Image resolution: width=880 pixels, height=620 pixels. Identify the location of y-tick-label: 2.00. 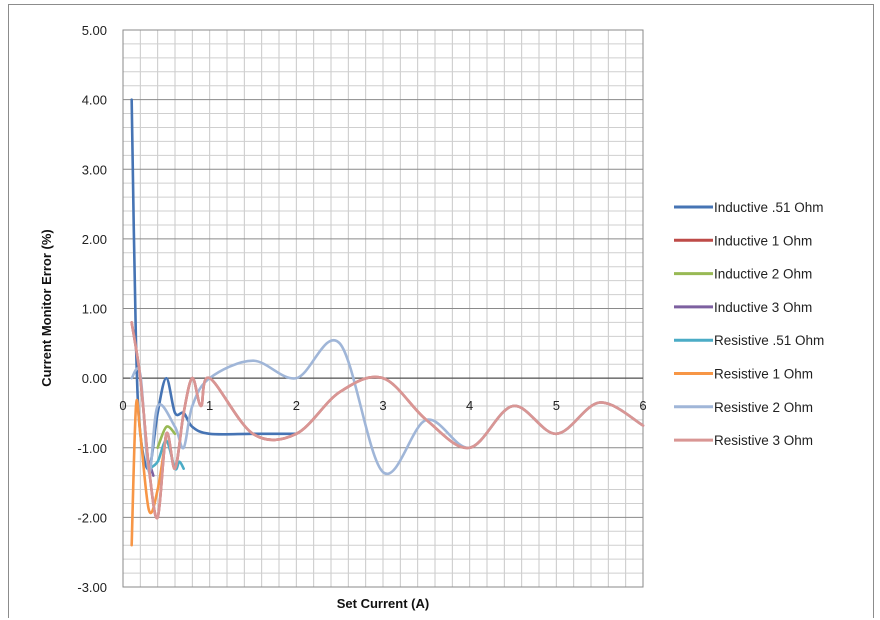
(94, 239).